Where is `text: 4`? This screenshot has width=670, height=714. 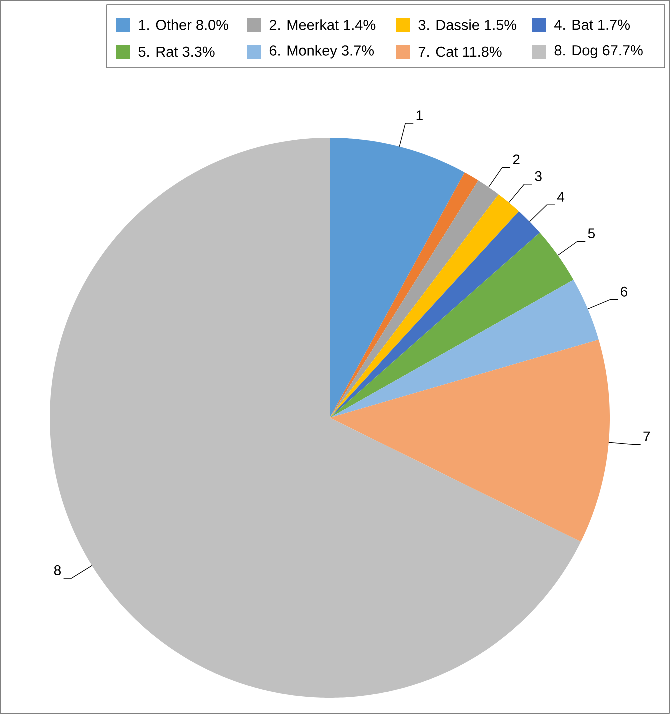
text: 4 is located at coordinates (561, 197).